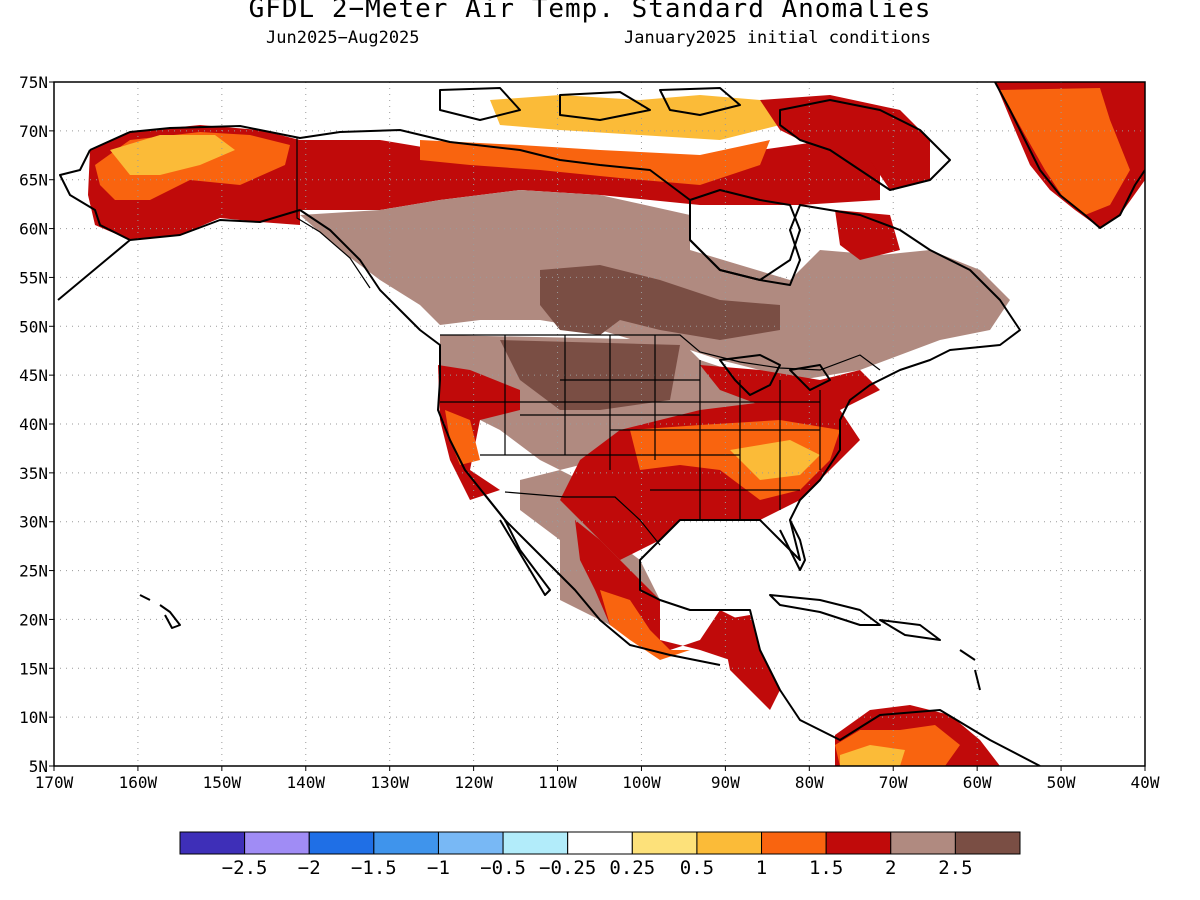 The height and width of the screenshot is (900, 1200). I want to click on colorbar-label: 0.5, so click(697, 868).